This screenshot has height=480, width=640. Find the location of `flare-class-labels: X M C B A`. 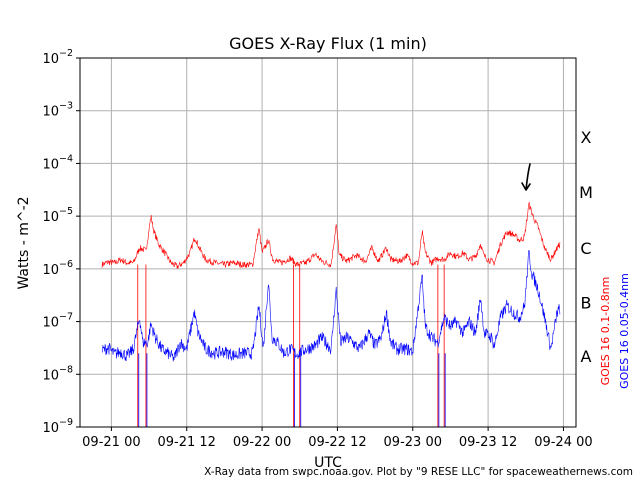

flare-class-labels: X M C B A is located at coordinates (586, 247).